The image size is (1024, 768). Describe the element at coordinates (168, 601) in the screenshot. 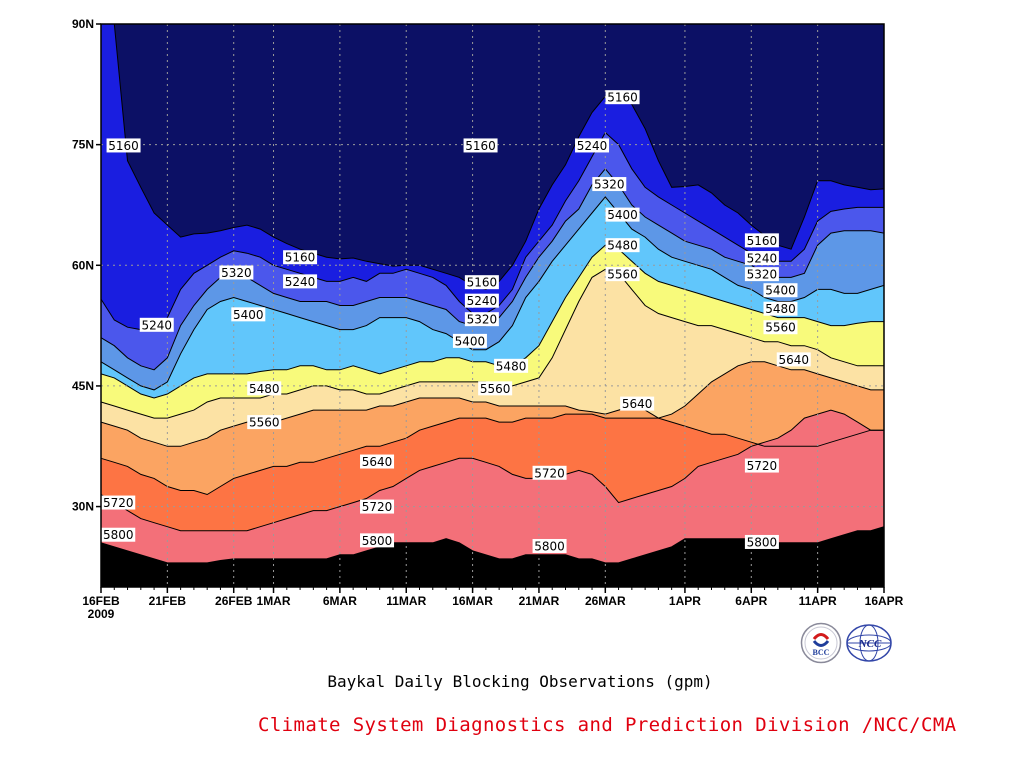

I see `x-tick-label: 21FEB` at that location.